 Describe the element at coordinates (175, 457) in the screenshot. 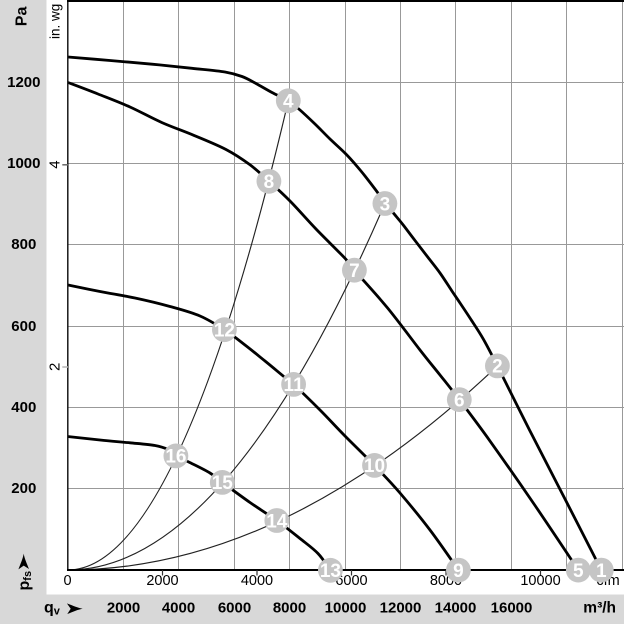

I see `svg-text: 16` at that location.